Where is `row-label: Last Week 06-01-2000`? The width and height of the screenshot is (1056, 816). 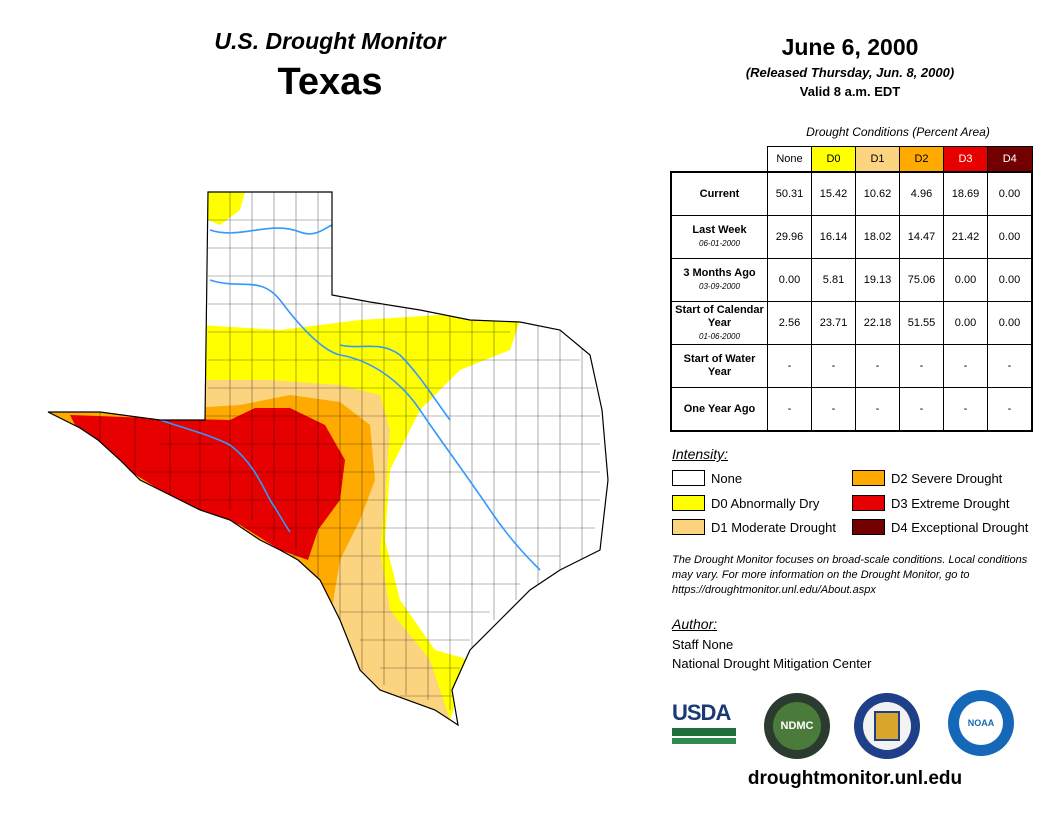
row-label: Last Week 06-01-2000 is located at coordinates (719, 237).